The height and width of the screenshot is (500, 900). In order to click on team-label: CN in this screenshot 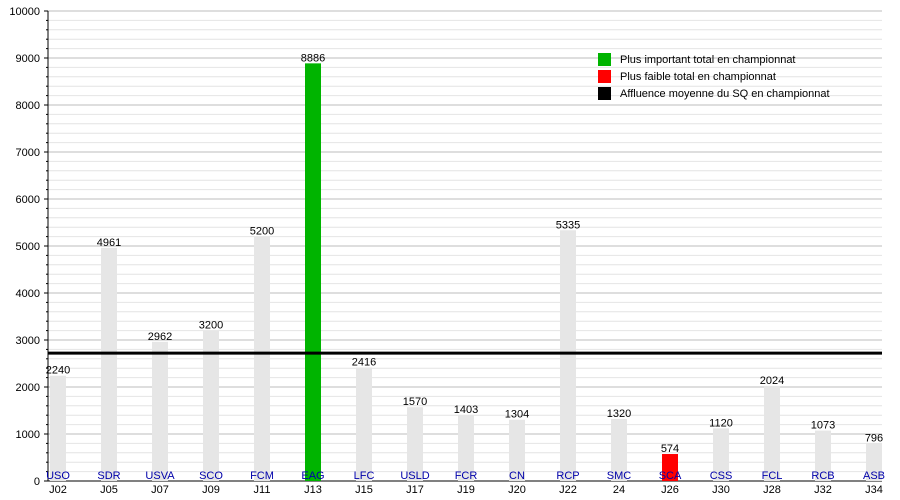, I will do `click(517, 476)`.